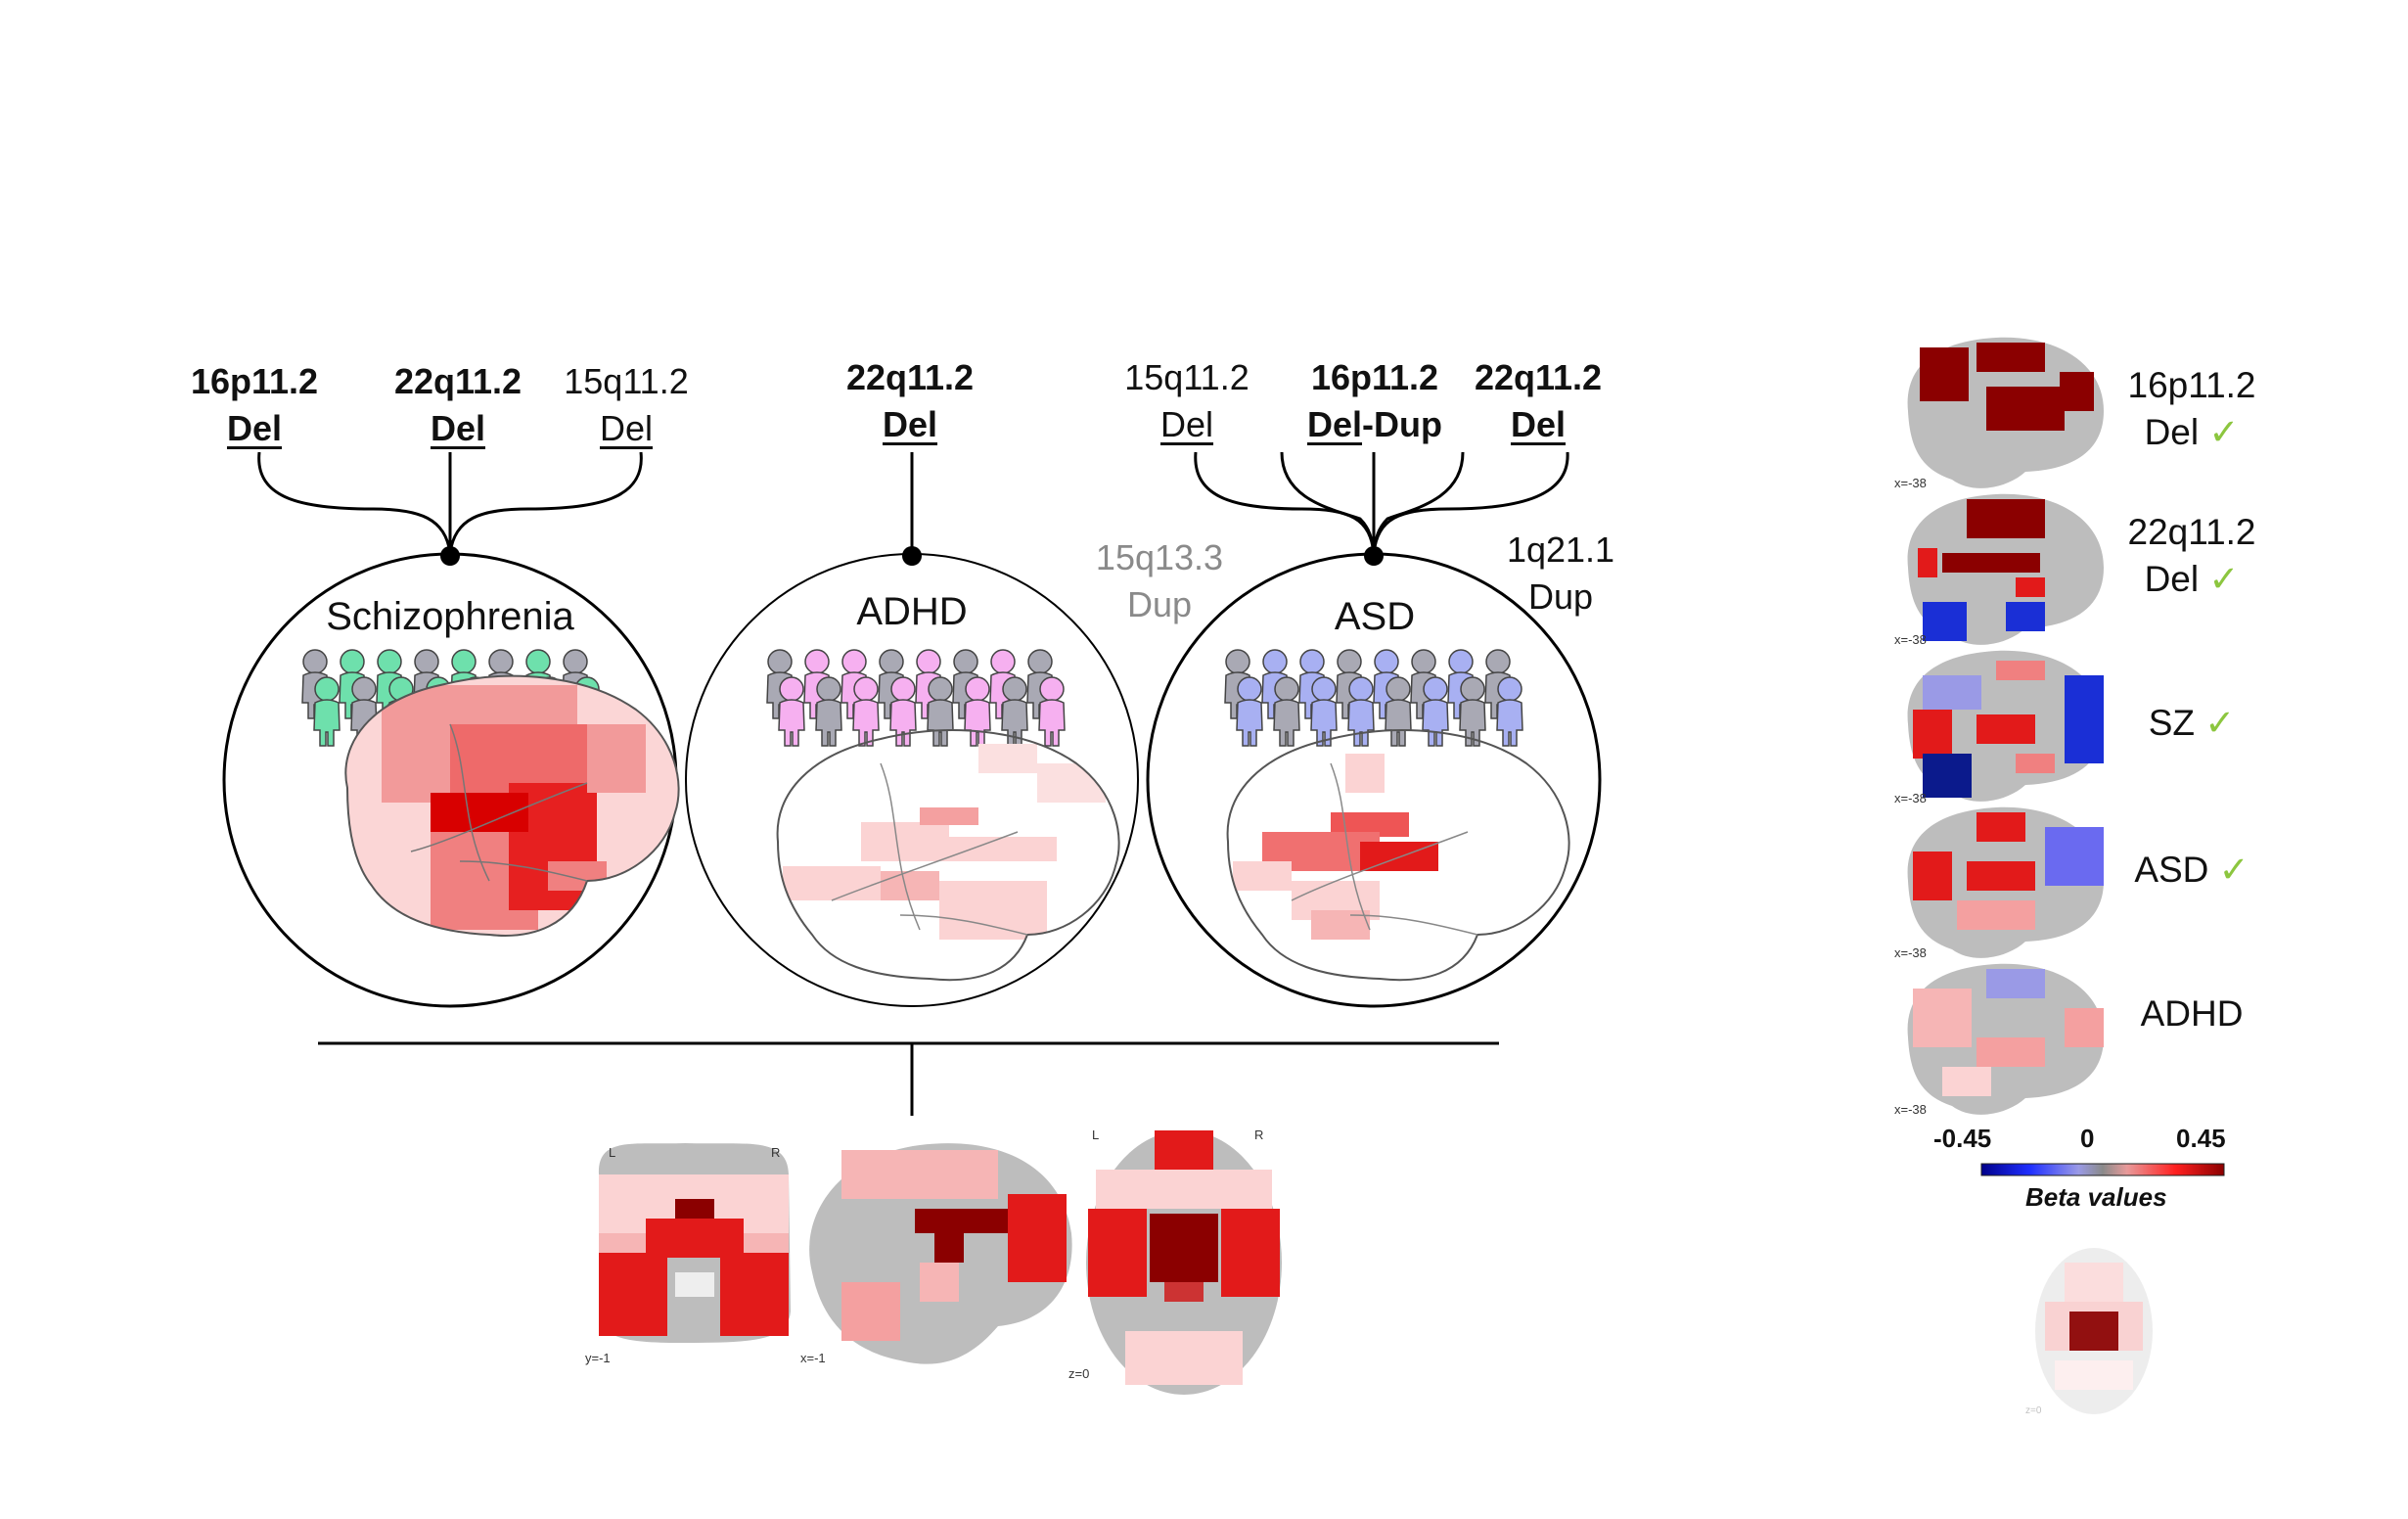 The width and height of the screenshot is (2408, 1519). I want to click on coronal-R-label: R, so click(776, 1152).